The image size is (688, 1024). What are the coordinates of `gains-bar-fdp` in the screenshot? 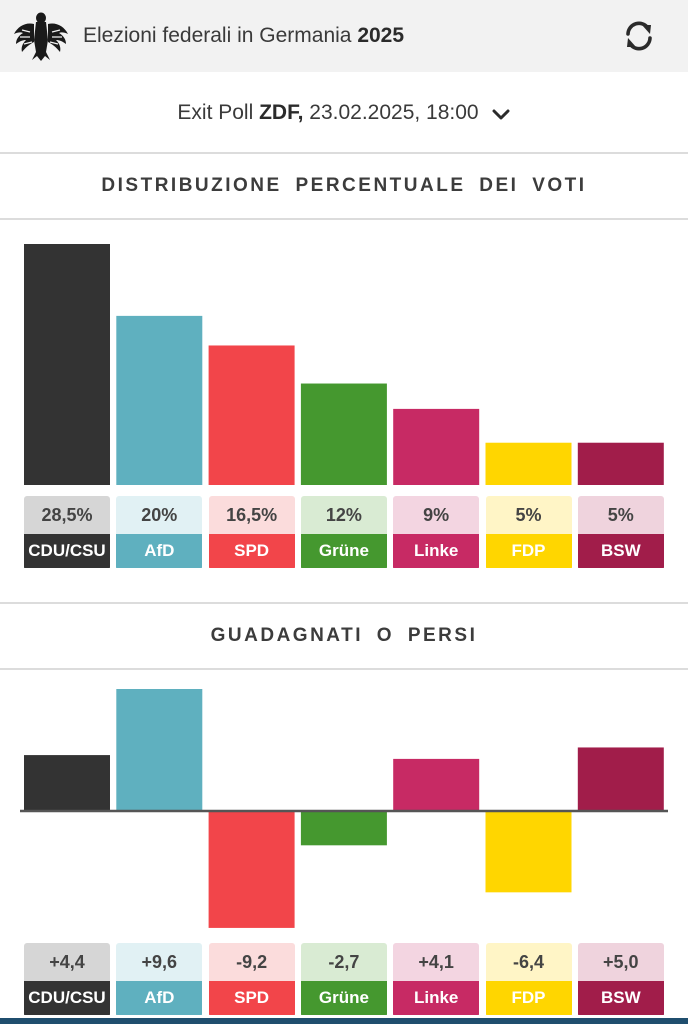 It's located at (528, 852).